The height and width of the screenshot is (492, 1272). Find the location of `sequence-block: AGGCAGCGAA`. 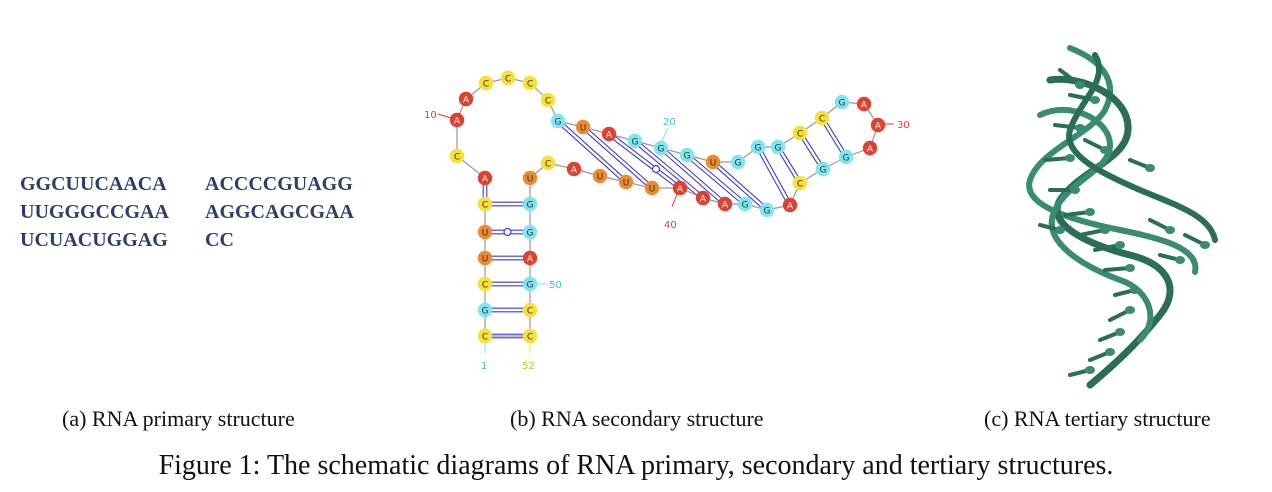

sequence-block: AGGCAGCGAA is located at coordinates (279, 212).